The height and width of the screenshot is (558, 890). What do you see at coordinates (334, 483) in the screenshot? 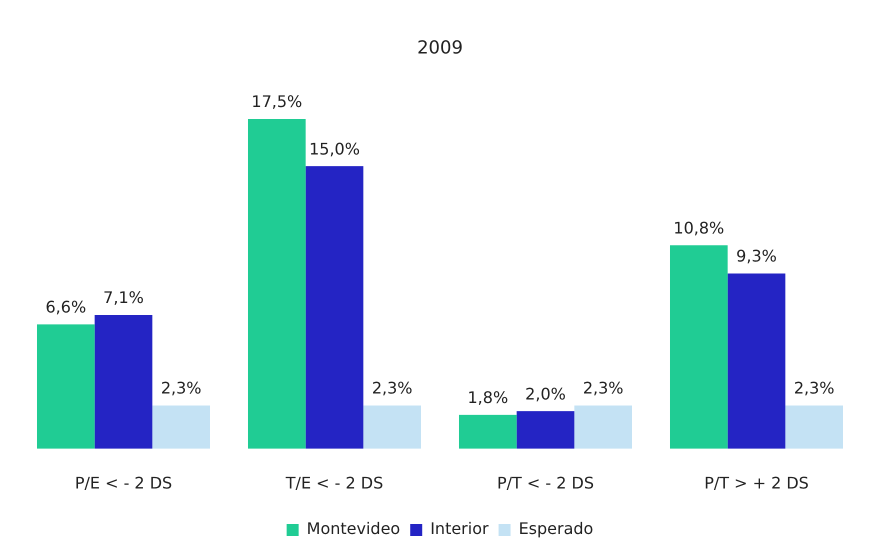
I see `x-tick-label: T/E < - 2 DS` at bounding box center [334, 483].